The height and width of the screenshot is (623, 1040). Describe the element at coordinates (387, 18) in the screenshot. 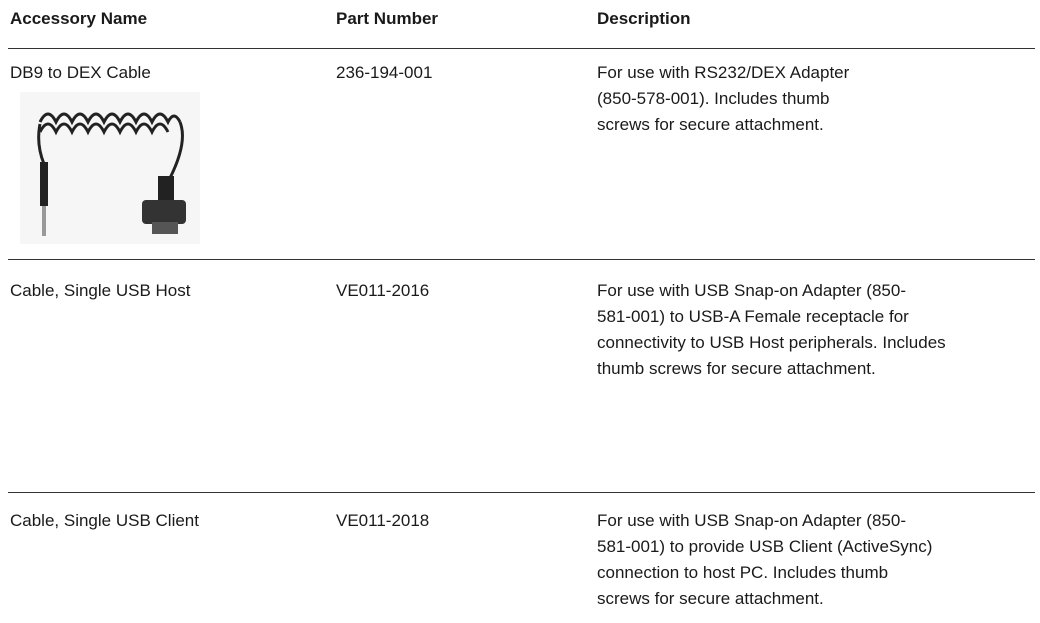

I see `header: Part Number` at that location.